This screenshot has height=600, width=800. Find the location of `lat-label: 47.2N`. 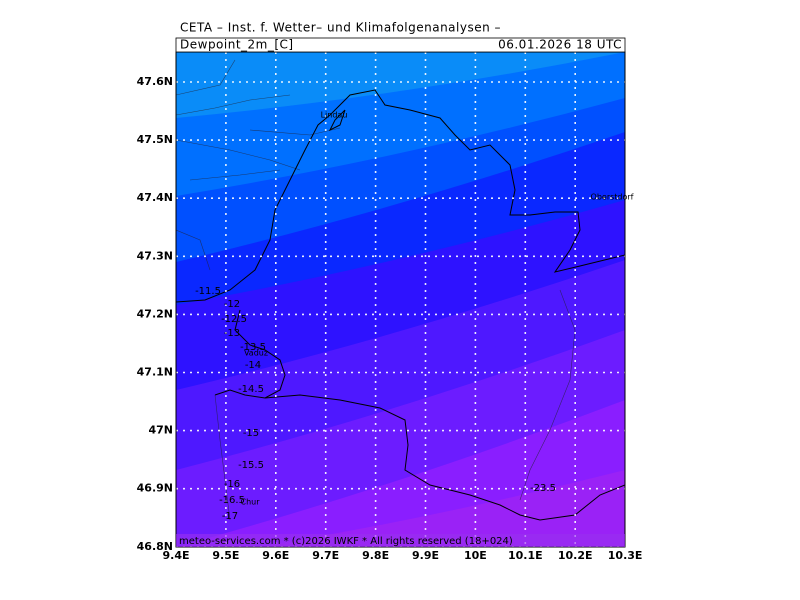

lat-label: 47.2N is located at coordinates (155, 313).